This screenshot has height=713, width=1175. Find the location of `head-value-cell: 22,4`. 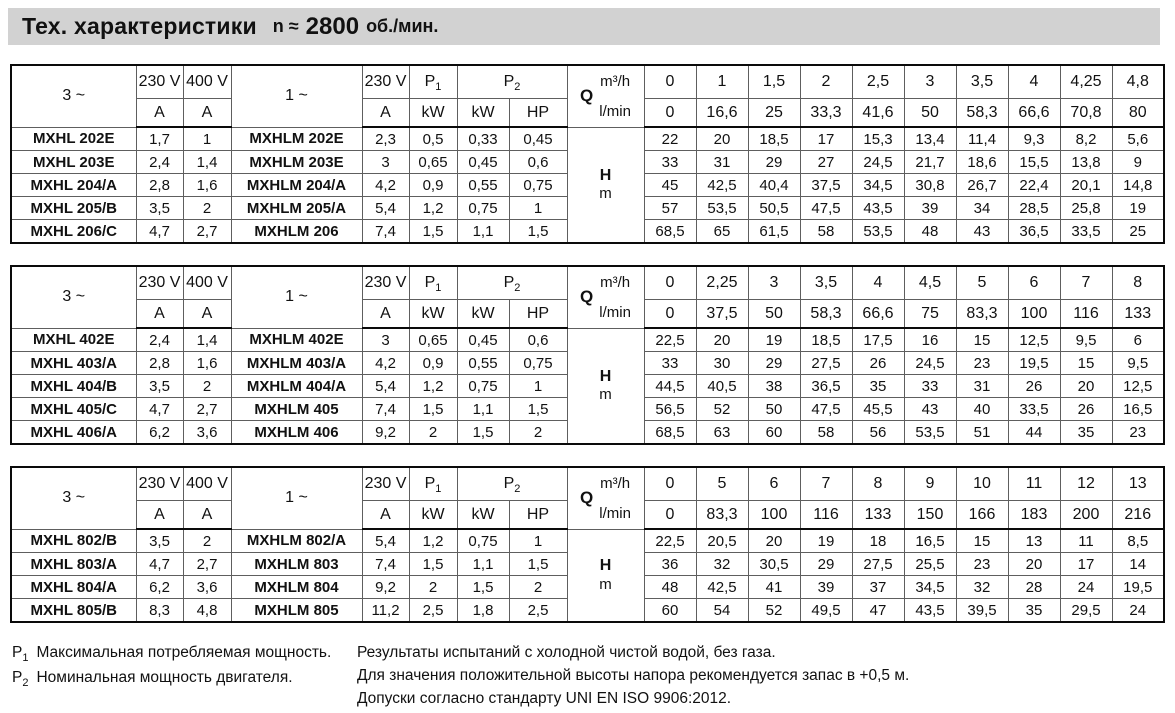

head-value-cell: 22,4 is located at coordinates (1034, 185).